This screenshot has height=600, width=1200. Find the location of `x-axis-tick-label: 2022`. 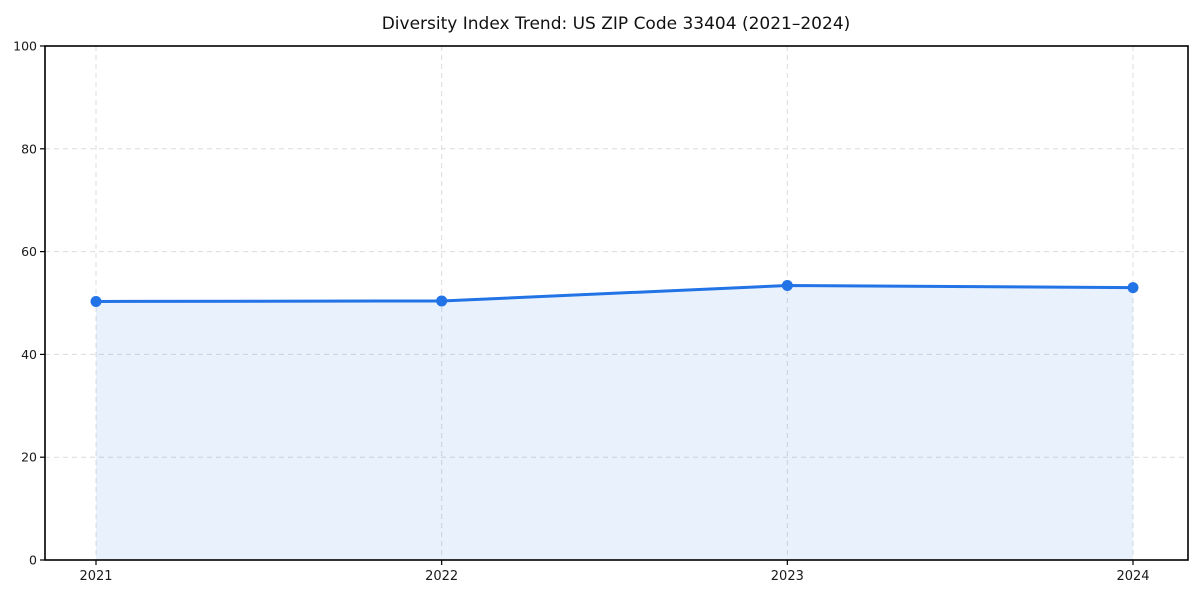

x-axis-tick-label: 2022 is located at coordinates (441, 576).